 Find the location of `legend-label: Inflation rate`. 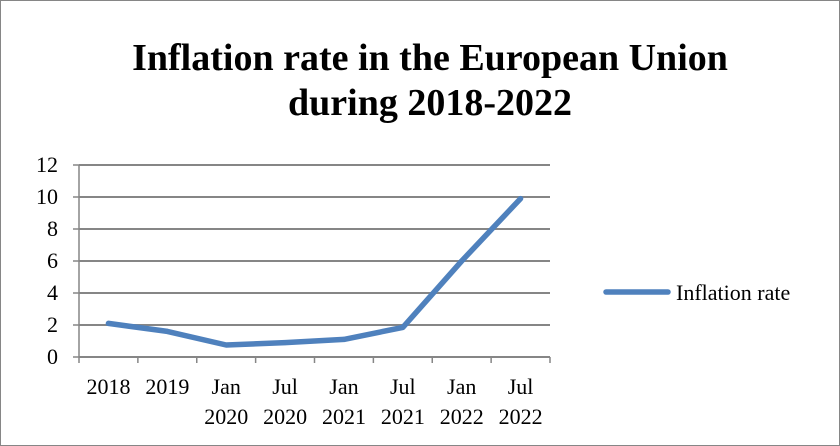

legend-label: Inflation rate is located at coordinates (733, 292).